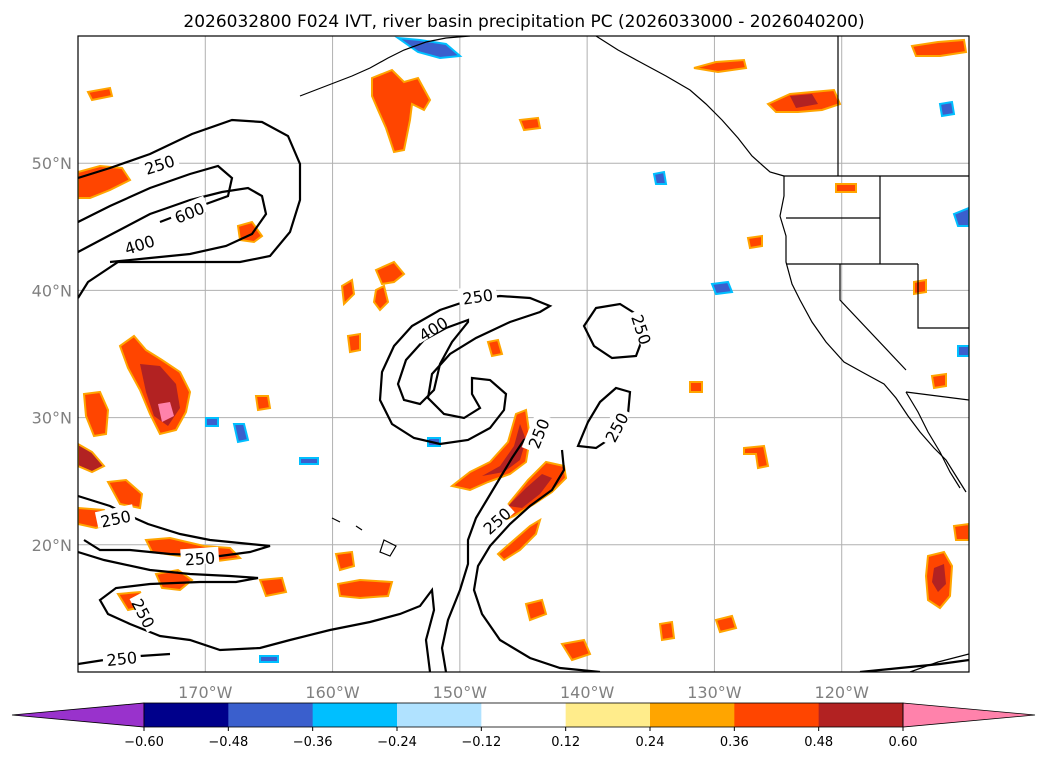 The width and height of the screenshot is (1047, 765). I want to click on precip-neg-patch-33n, so click(660, 177).